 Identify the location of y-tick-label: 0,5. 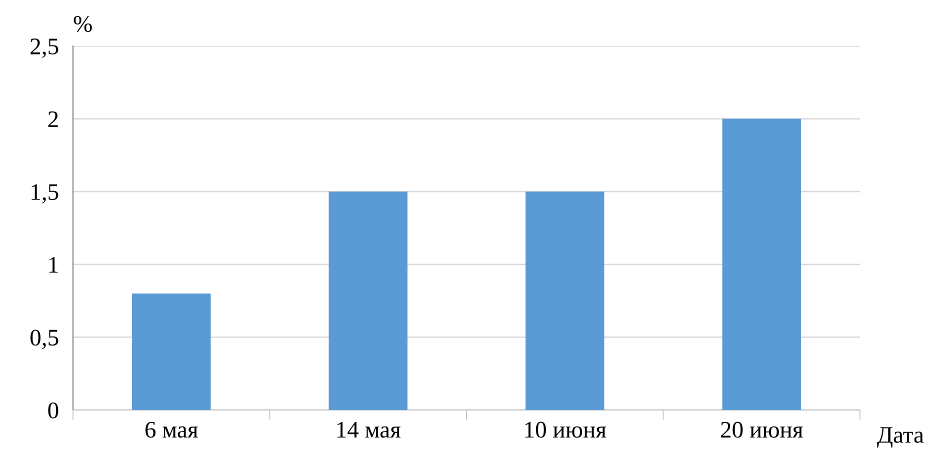
(44, 340).